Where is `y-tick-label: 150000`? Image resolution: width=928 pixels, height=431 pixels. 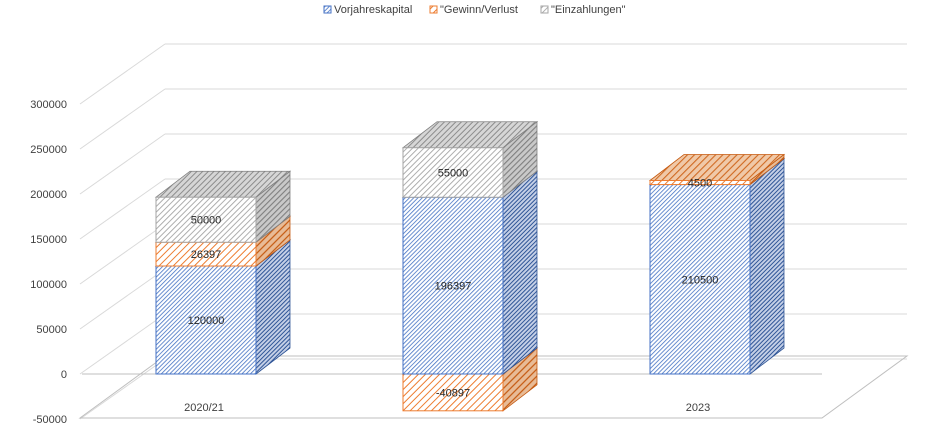
y-tick-label: 150000 is located at coordinates (48, 240).